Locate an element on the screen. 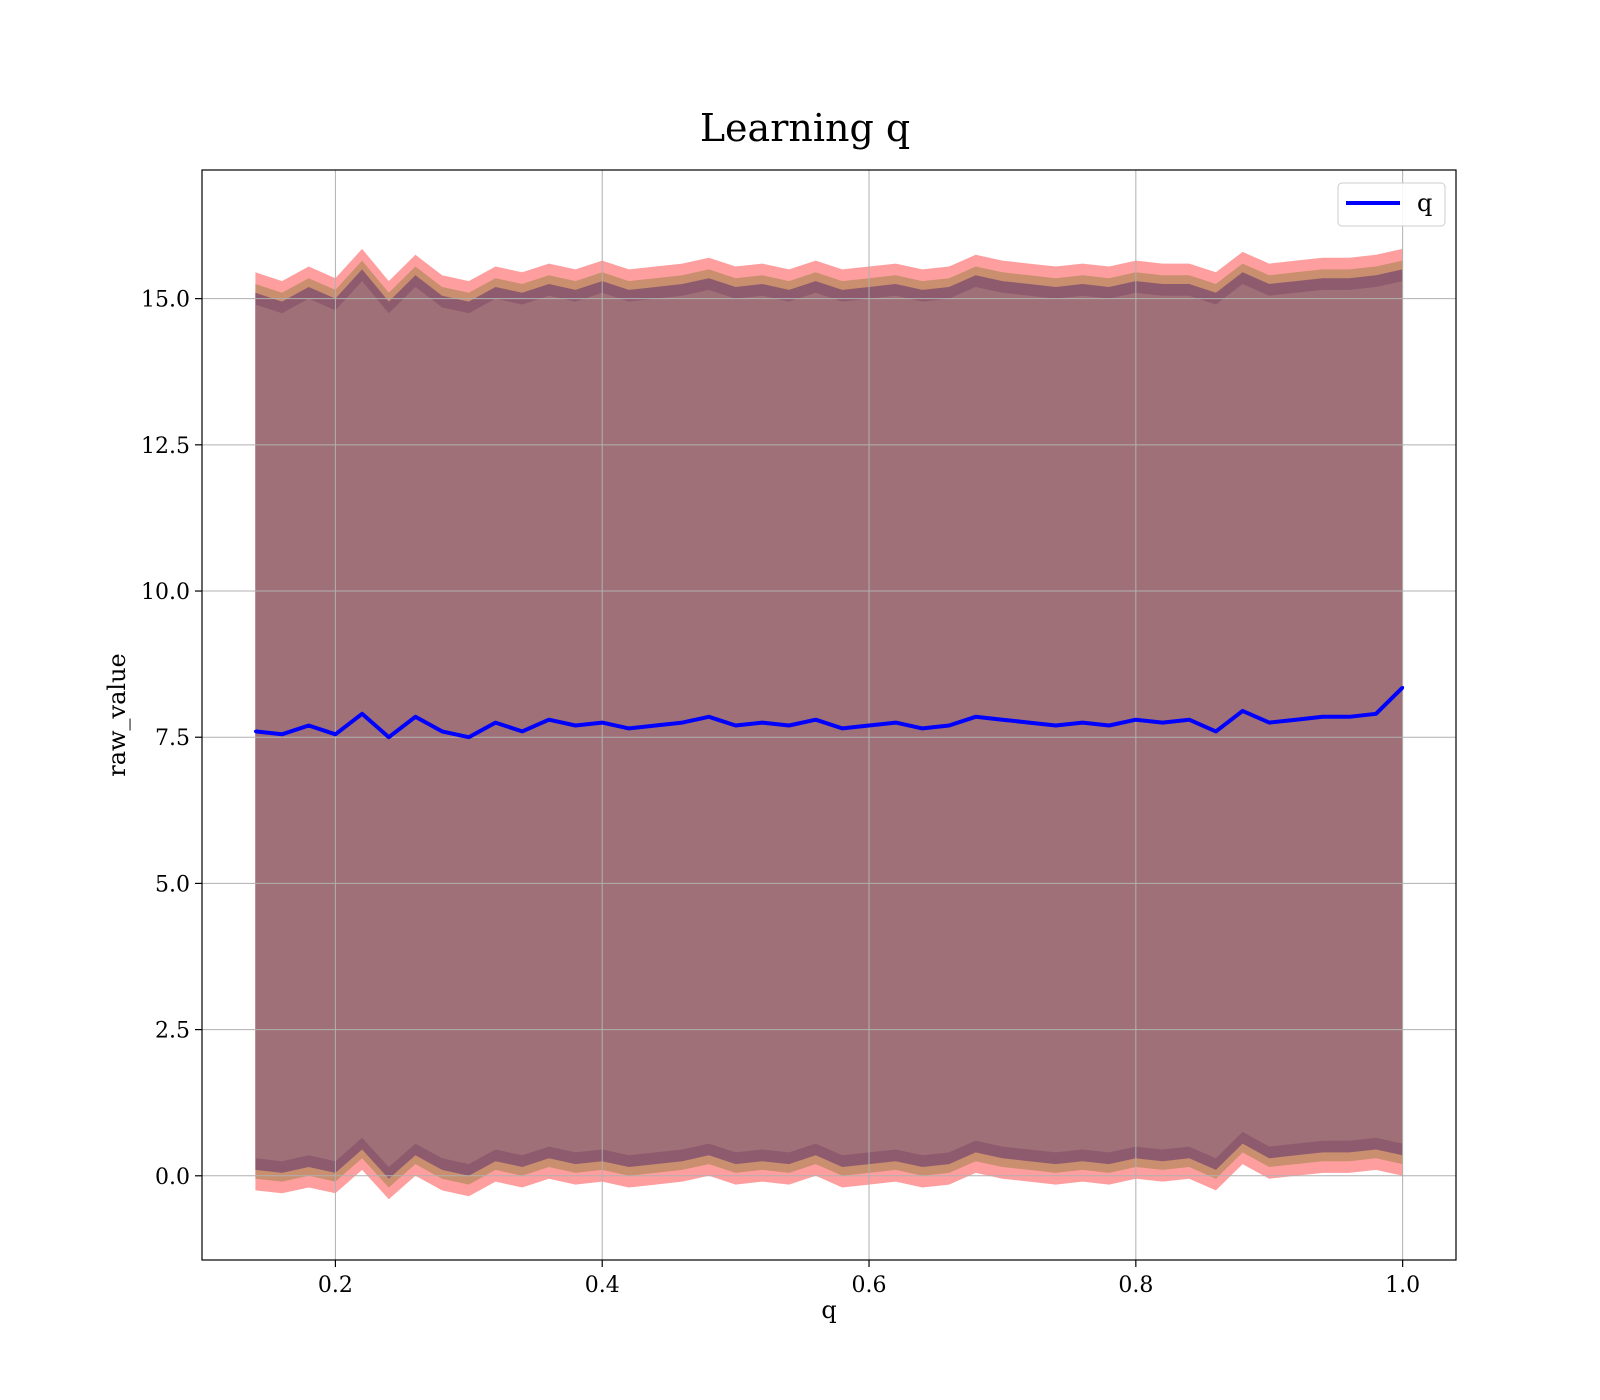  x-tick-label: 0.4 is located at coordinates (602, 1285).